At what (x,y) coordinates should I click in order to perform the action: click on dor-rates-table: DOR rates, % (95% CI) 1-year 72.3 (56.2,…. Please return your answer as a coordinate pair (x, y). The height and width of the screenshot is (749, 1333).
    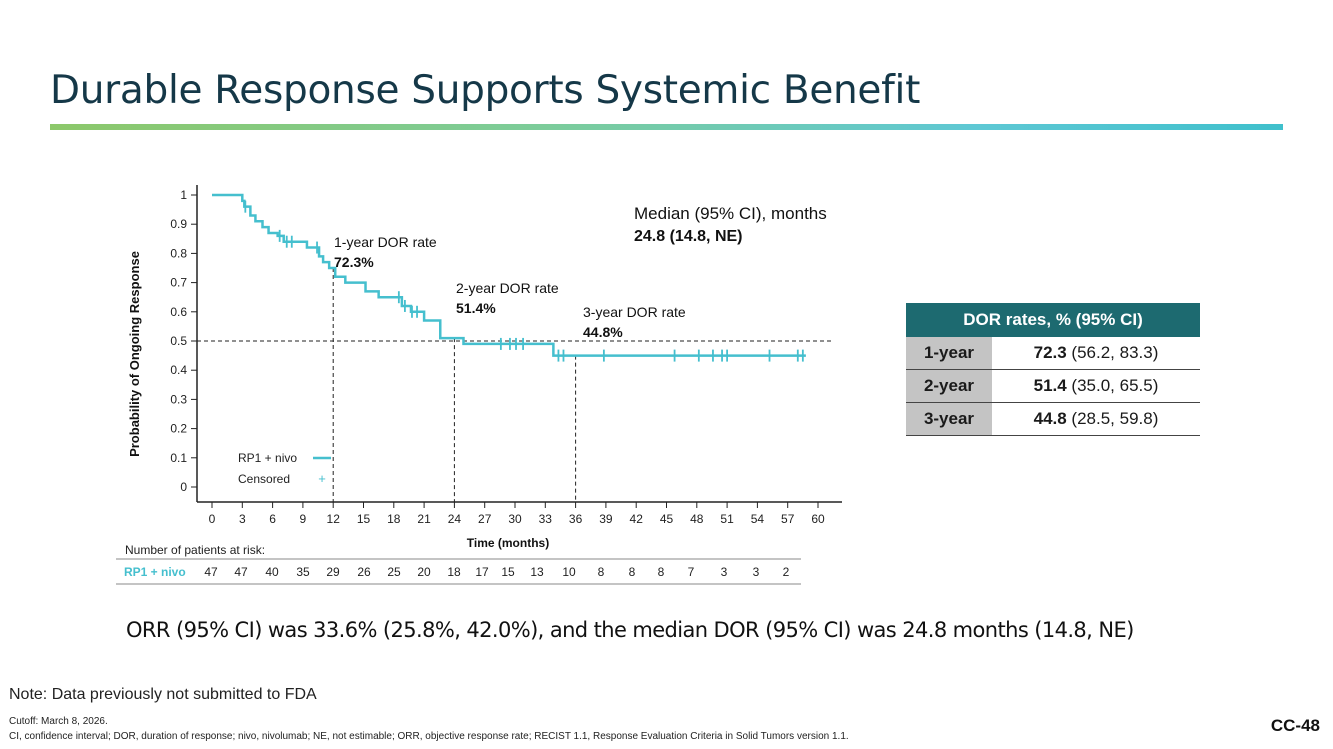
    Looking at the image, I should click on (1053, 369).